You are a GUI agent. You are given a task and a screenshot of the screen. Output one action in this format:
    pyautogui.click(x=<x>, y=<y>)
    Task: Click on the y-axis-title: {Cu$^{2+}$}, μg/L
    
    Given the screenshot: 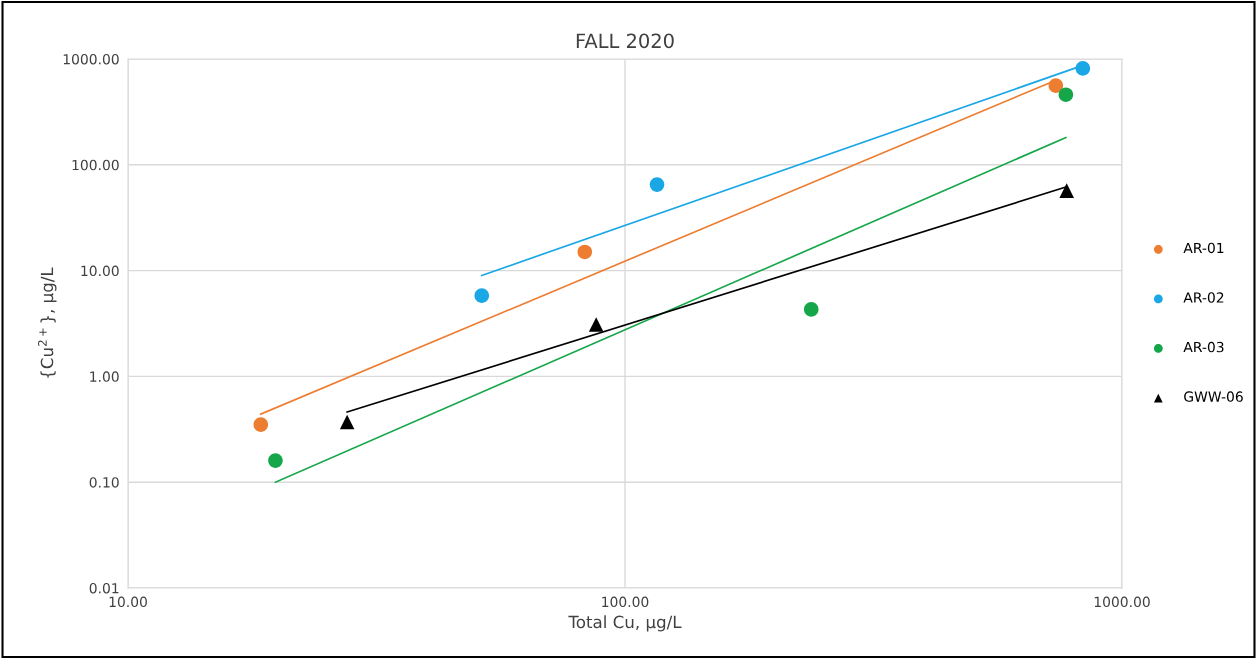 What is the action you would take?
    pyautogui.click(x=47, y=322)
    